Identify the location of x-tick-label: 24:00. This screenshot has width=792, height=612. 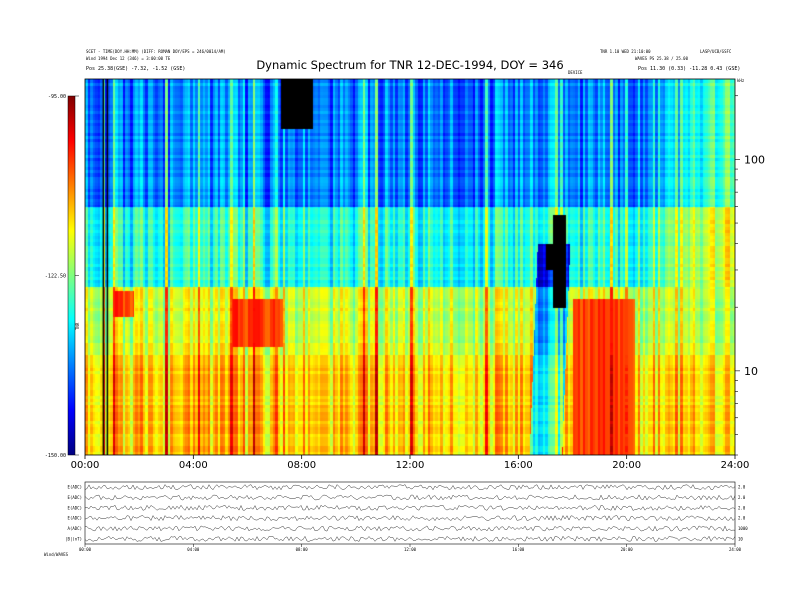
(735, 465).